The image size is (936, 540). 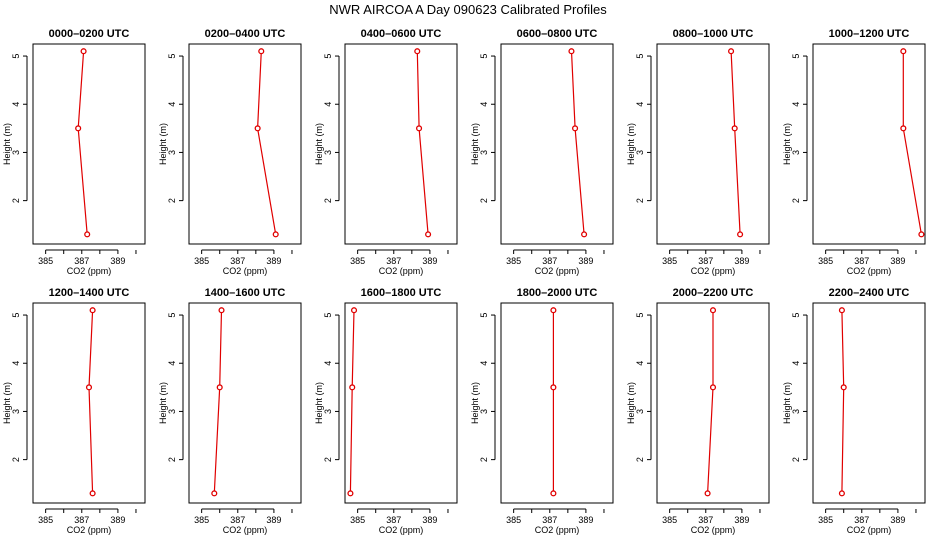 I want to click on panel-title: 0400–0600 UTC, so click(x=401, y=34).